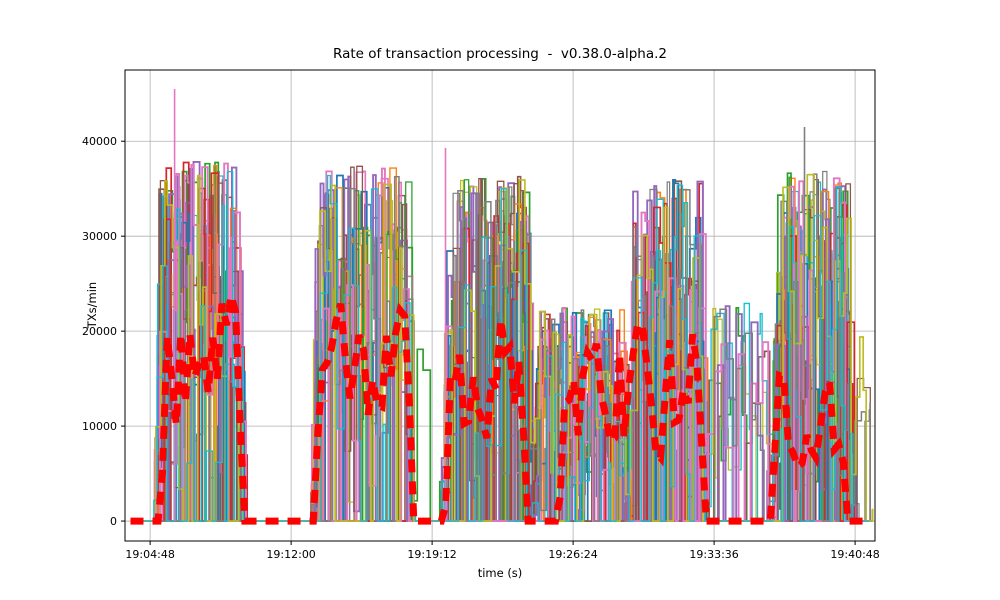  What do you see at coordinates (113, 521) in the screenshot?
I see `y-tick-label: 0` at bounding box center [113, 521].